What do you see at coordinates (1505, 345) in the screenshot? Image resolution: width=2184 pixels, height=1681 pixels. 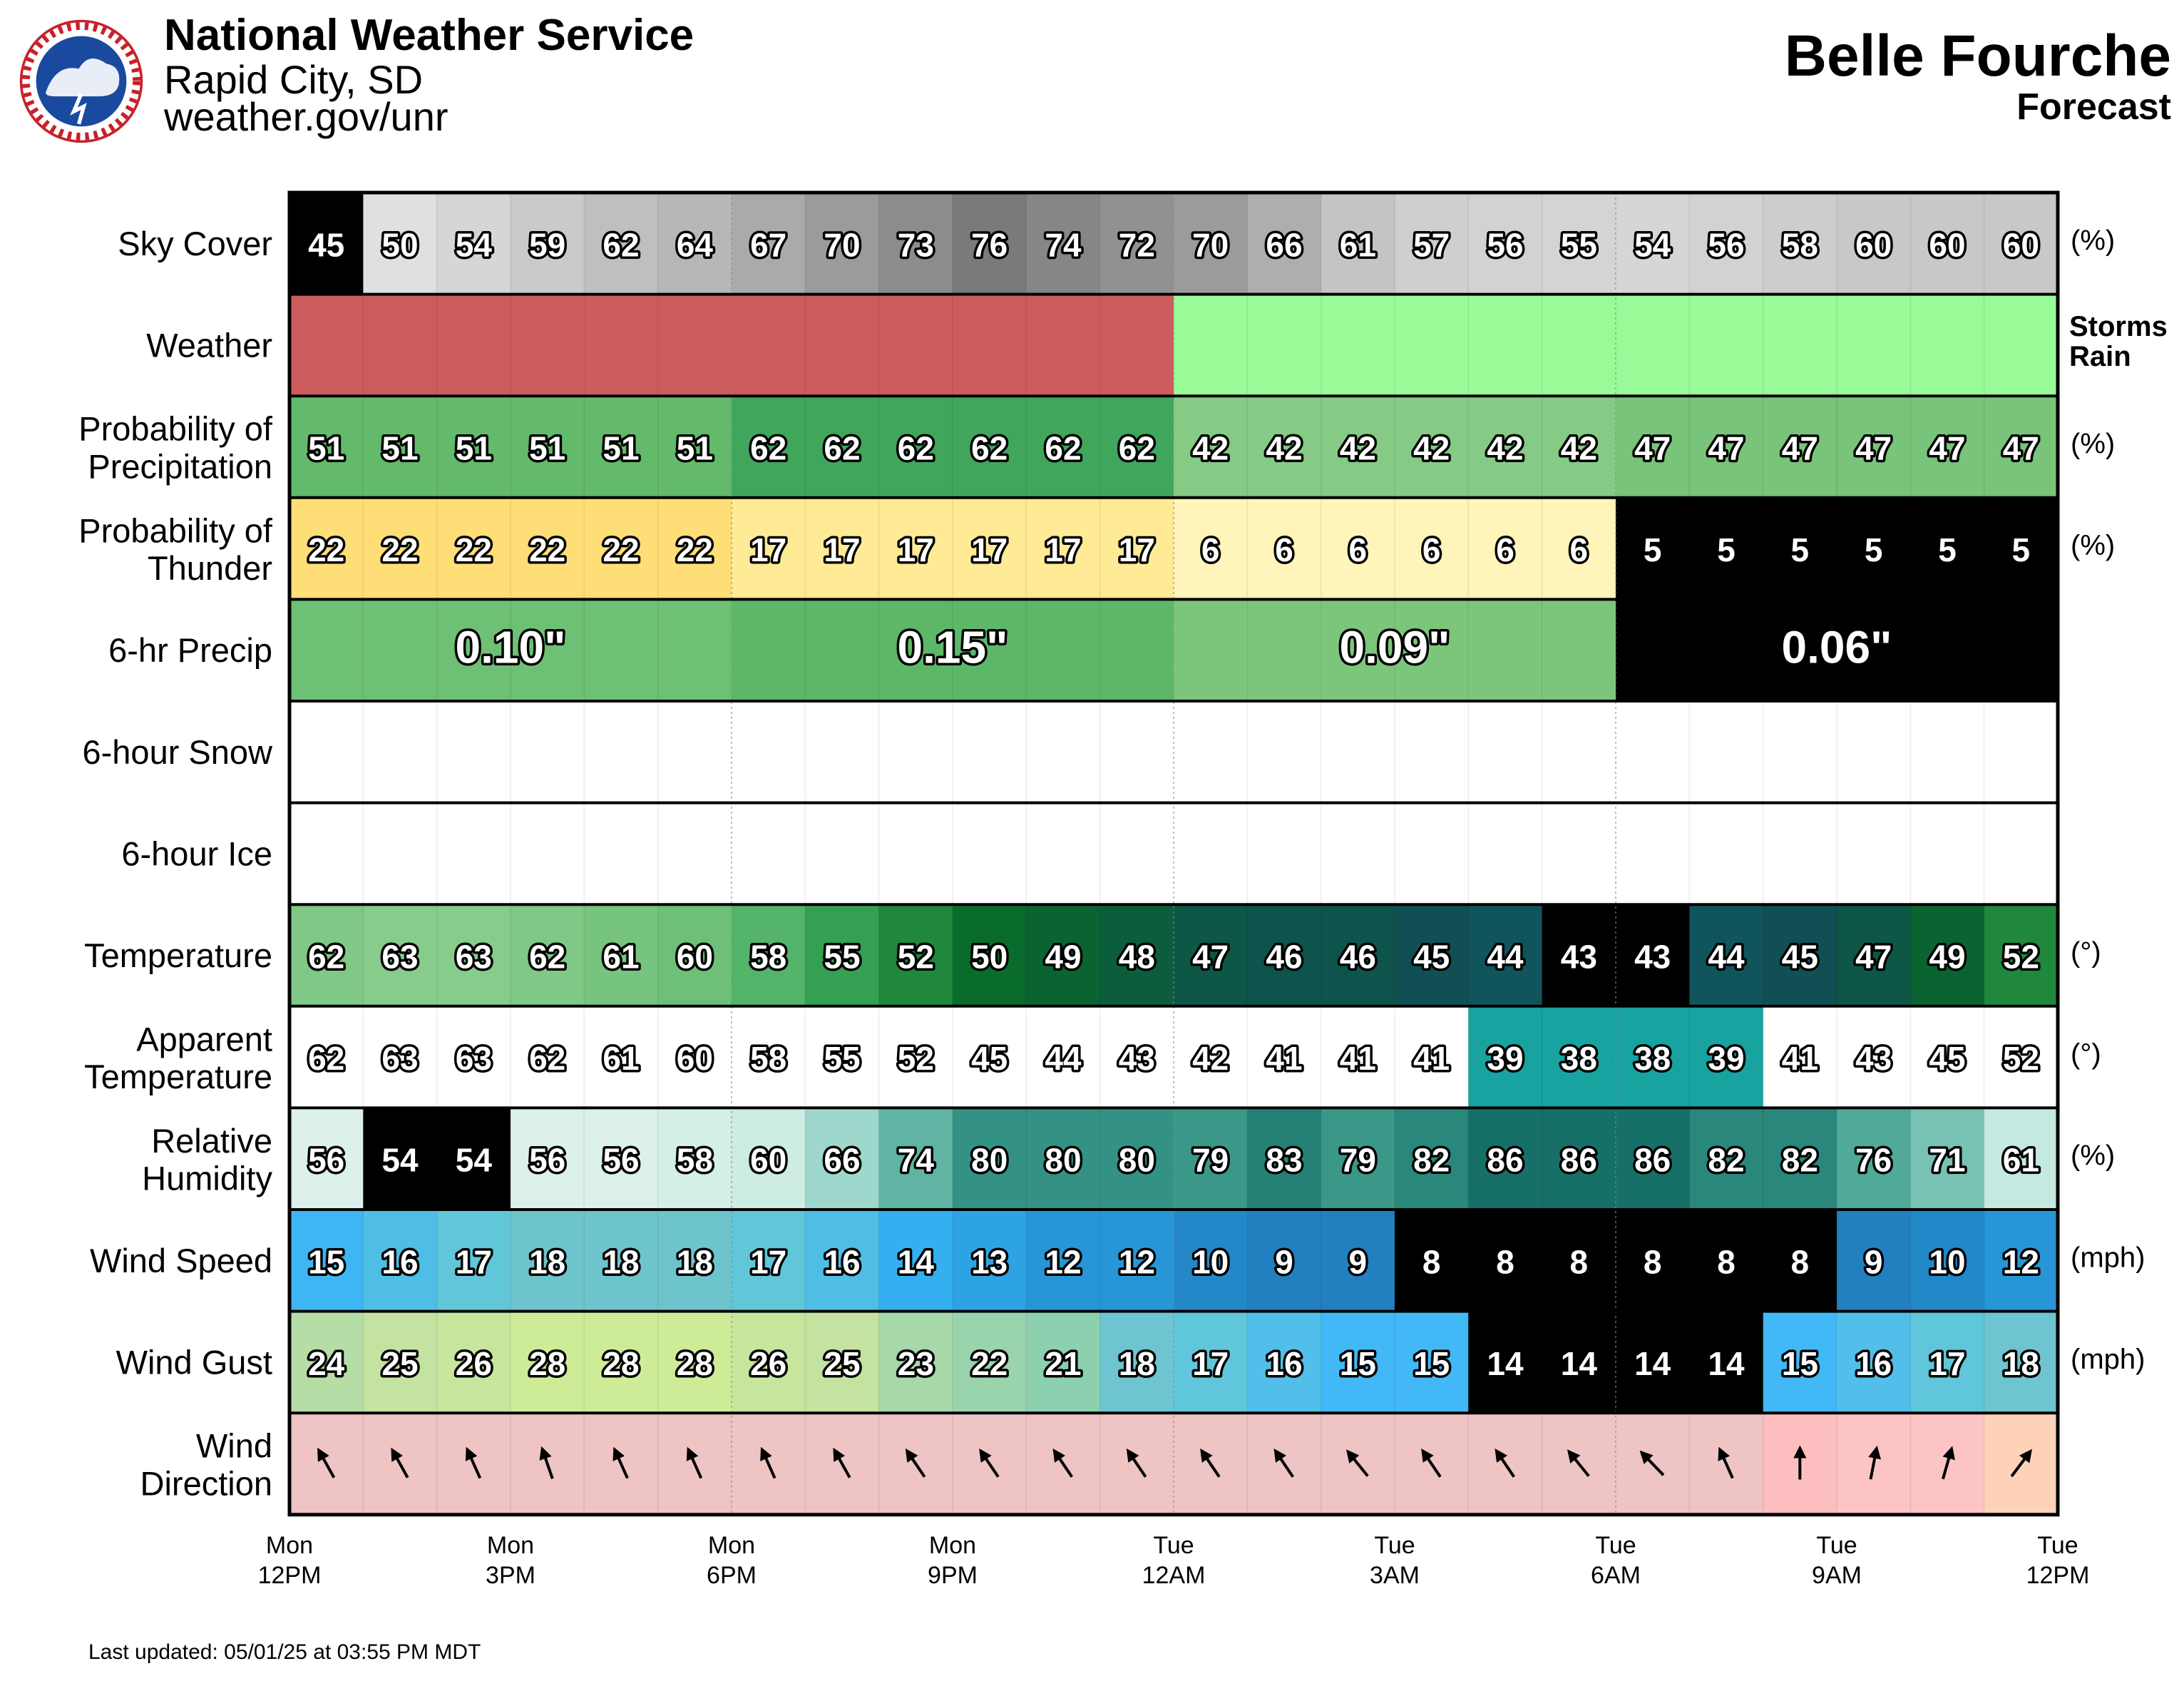 I see `weather-cell` at bounding box center [1505, 345].